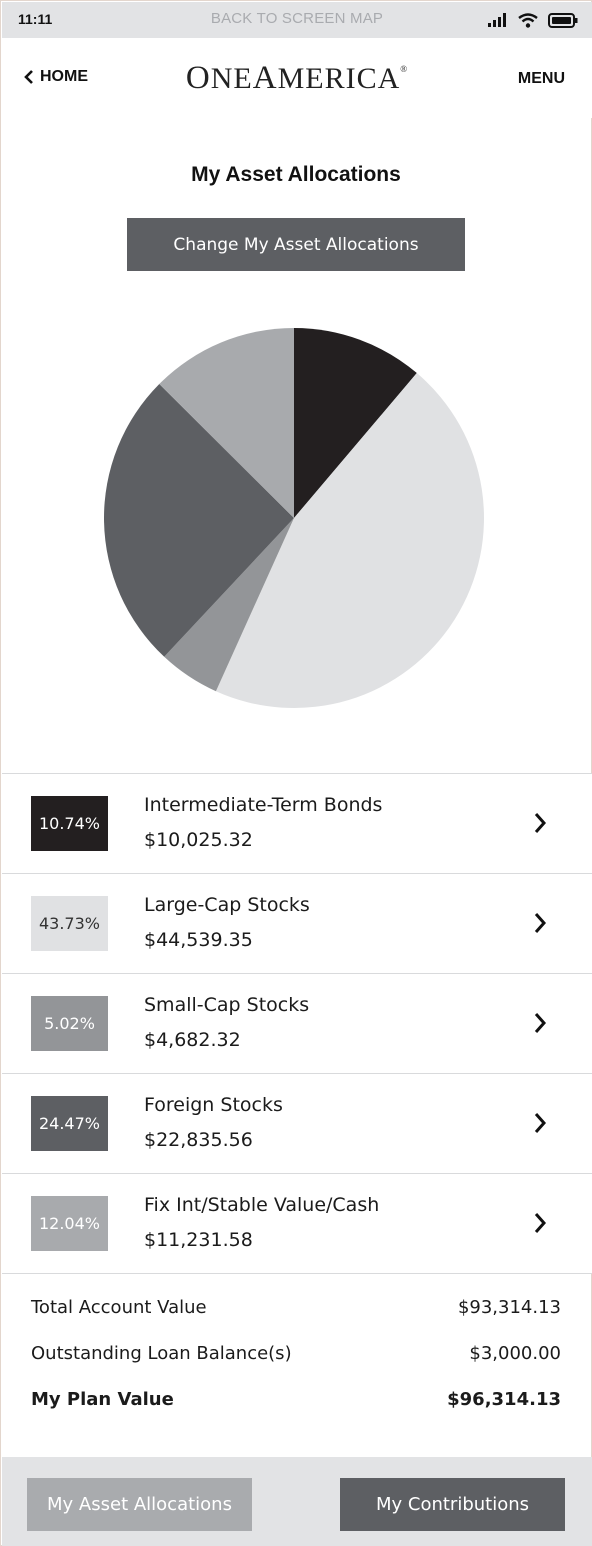  What do you see at coordinates (296, 174) in the screenshot?
I see `page-title: My Asset Allocations` at bounding box center [296, 174].